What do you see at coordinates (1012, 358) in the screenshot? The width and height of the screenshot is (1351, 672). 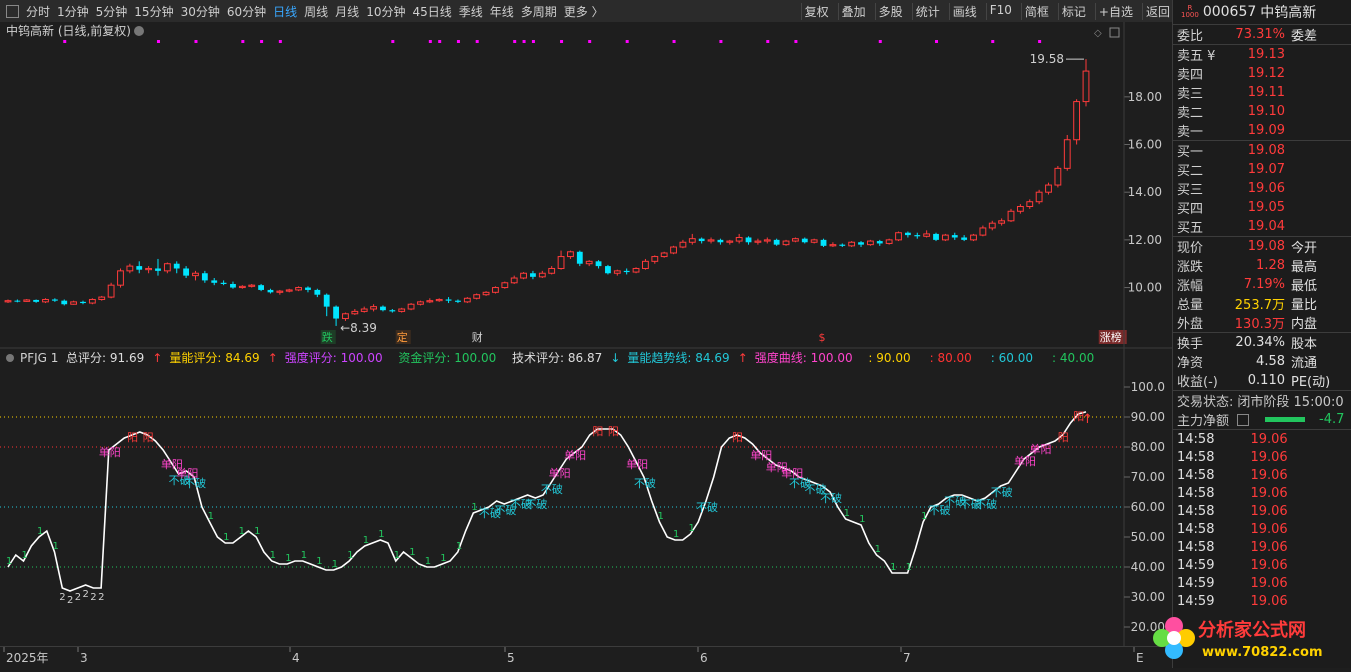 I see `indicator-header-item: : 60.00` at bounding box center [1012, 358].